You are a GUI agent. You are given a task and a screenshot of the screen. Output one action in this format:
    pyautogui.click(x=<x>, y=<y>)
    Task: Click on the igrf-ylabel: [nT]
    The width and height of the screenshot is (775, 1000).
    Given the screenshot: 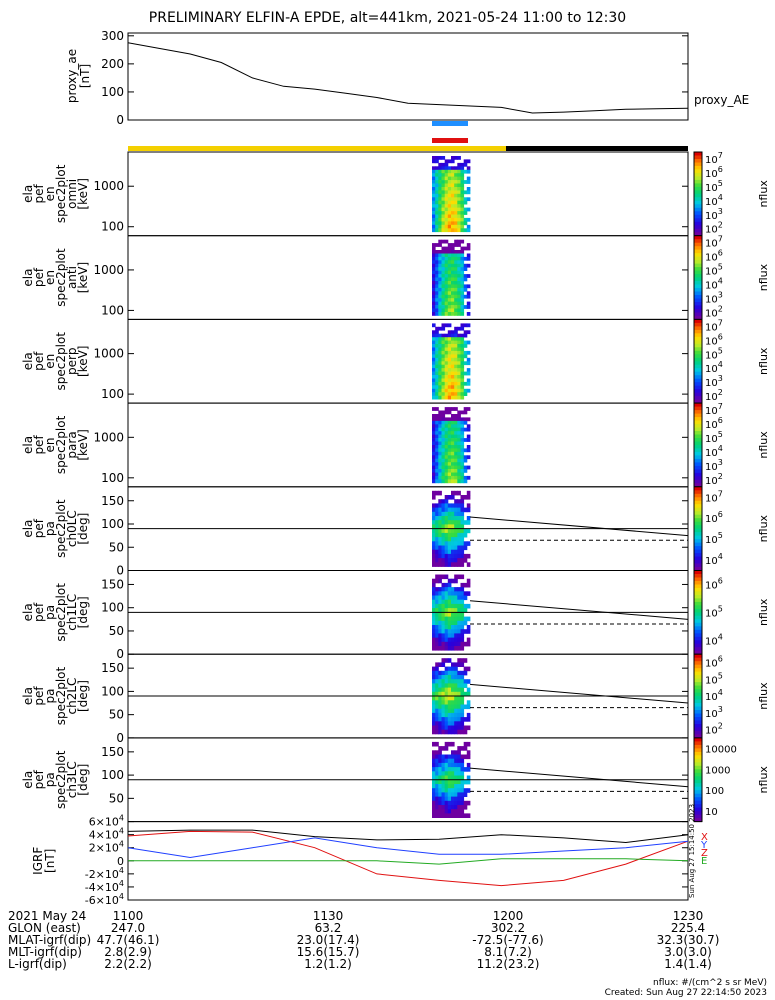 What is the action you would take?
    pyautogui.click(x=50, y=861)
    